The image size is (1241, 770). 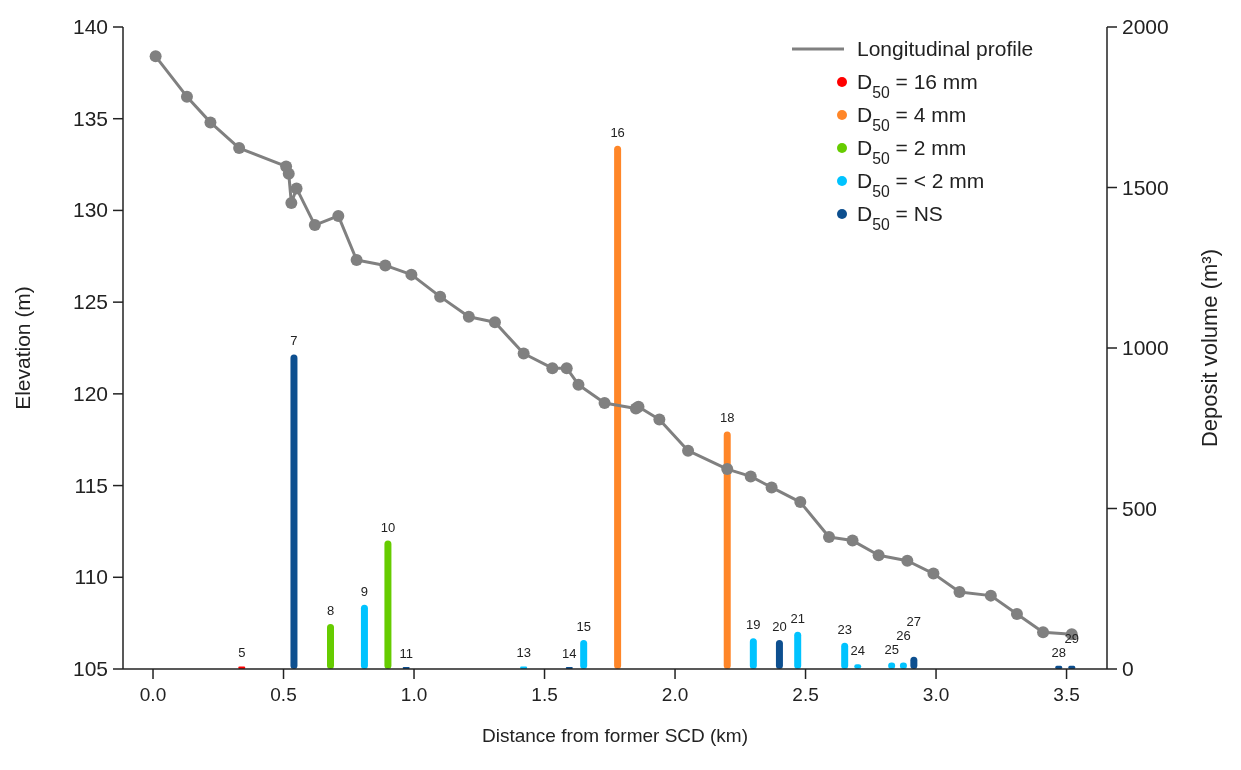 I want to click on annotation: 14, so click(x=569, y=653).